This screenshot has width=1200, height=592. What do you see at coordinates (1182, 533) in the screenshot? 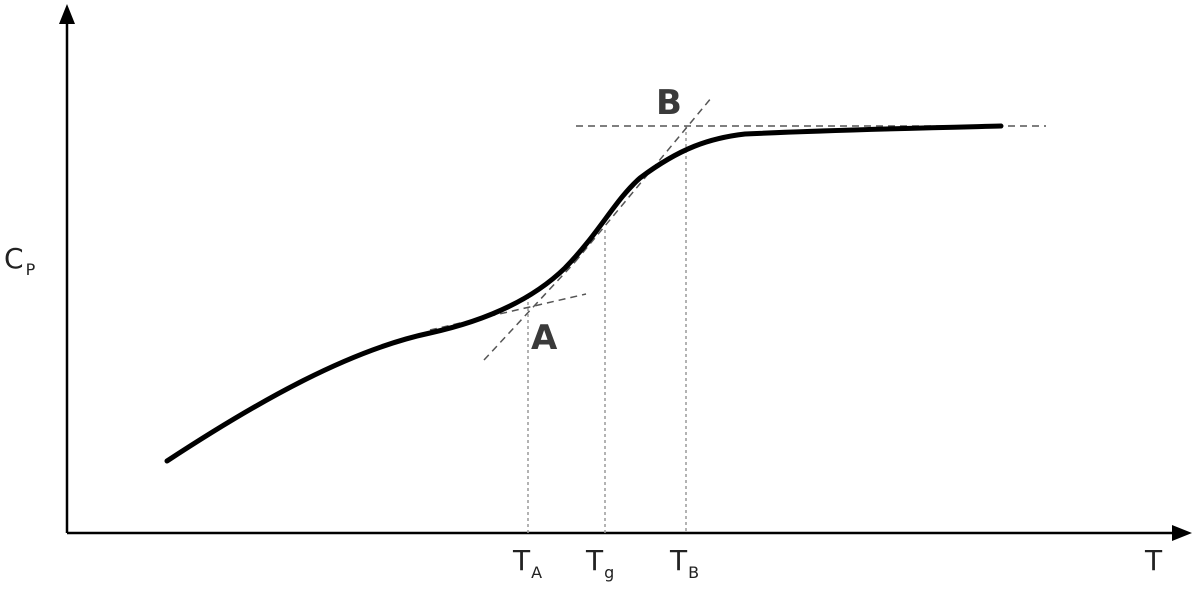
I see `x-axis-arrowhead` at bounding box center [1182, 533].